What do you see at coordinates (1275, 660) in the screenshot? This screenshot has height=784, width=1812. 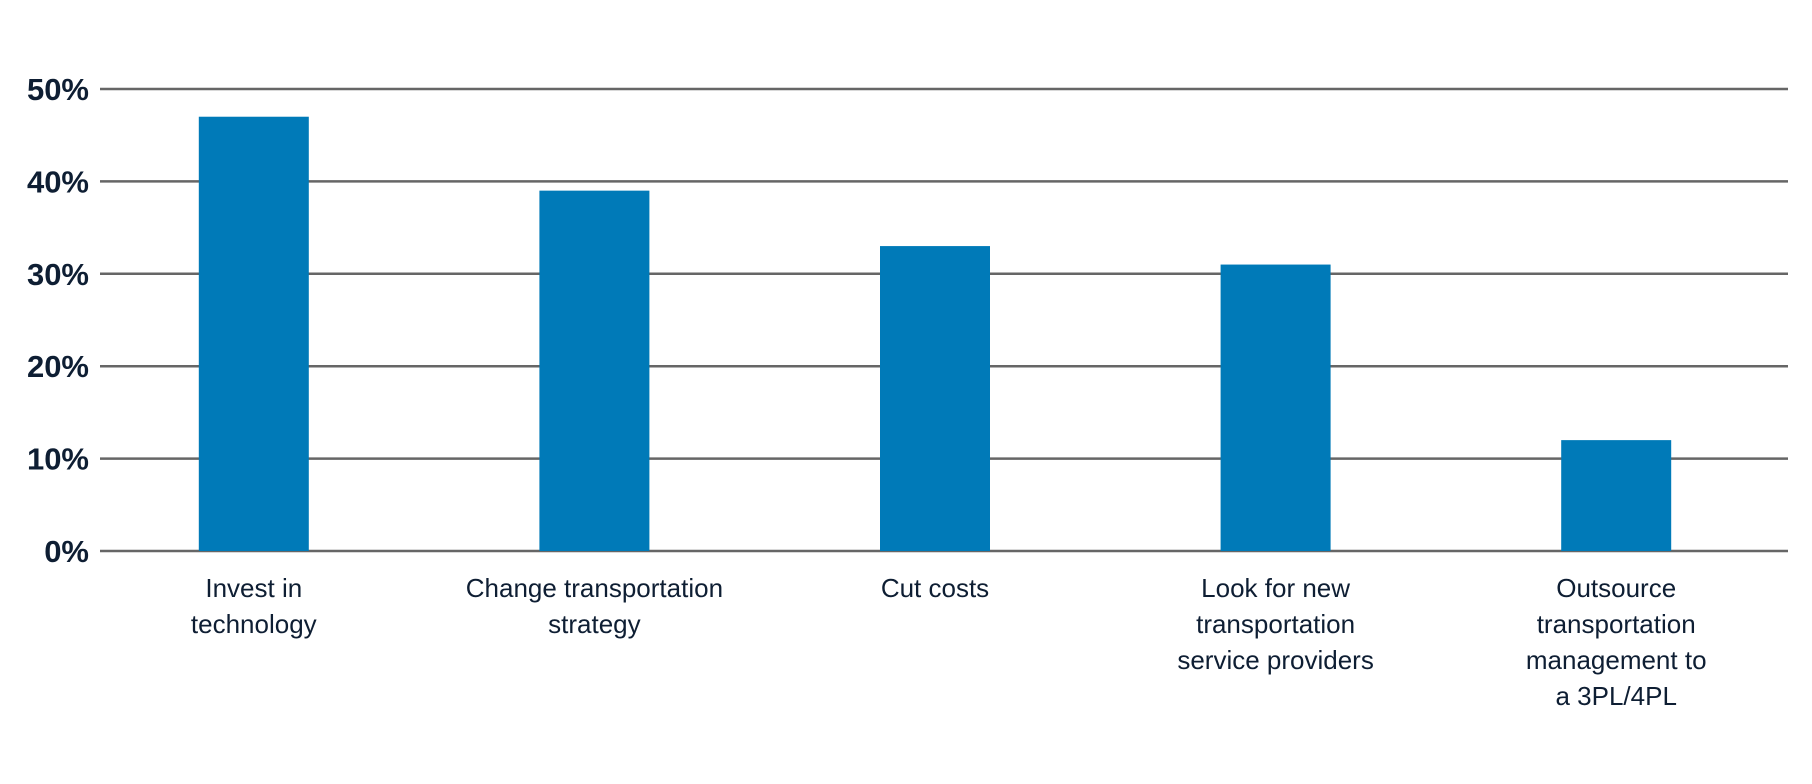 I see `x-tick-label-line: service providers` at bounding box center [1275, 660].